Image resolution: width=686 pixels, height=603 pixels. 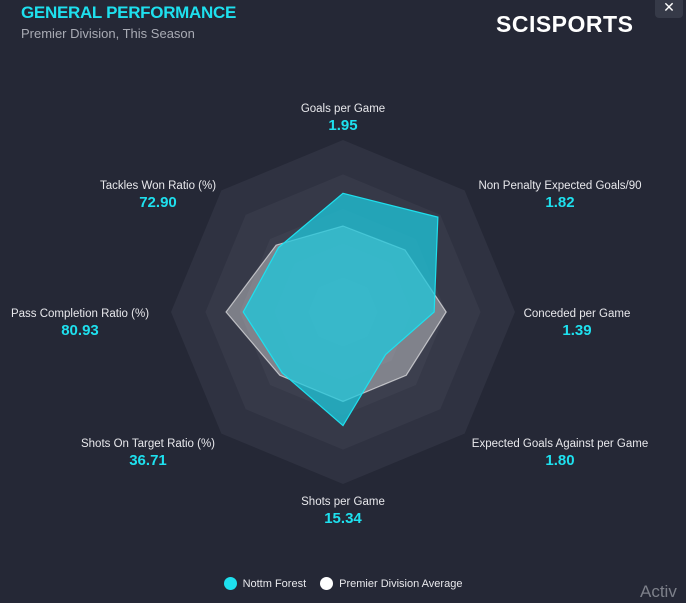 I want to click on axis-name: Non Penalty Expected Goals/90, so click(x=560, y=186).